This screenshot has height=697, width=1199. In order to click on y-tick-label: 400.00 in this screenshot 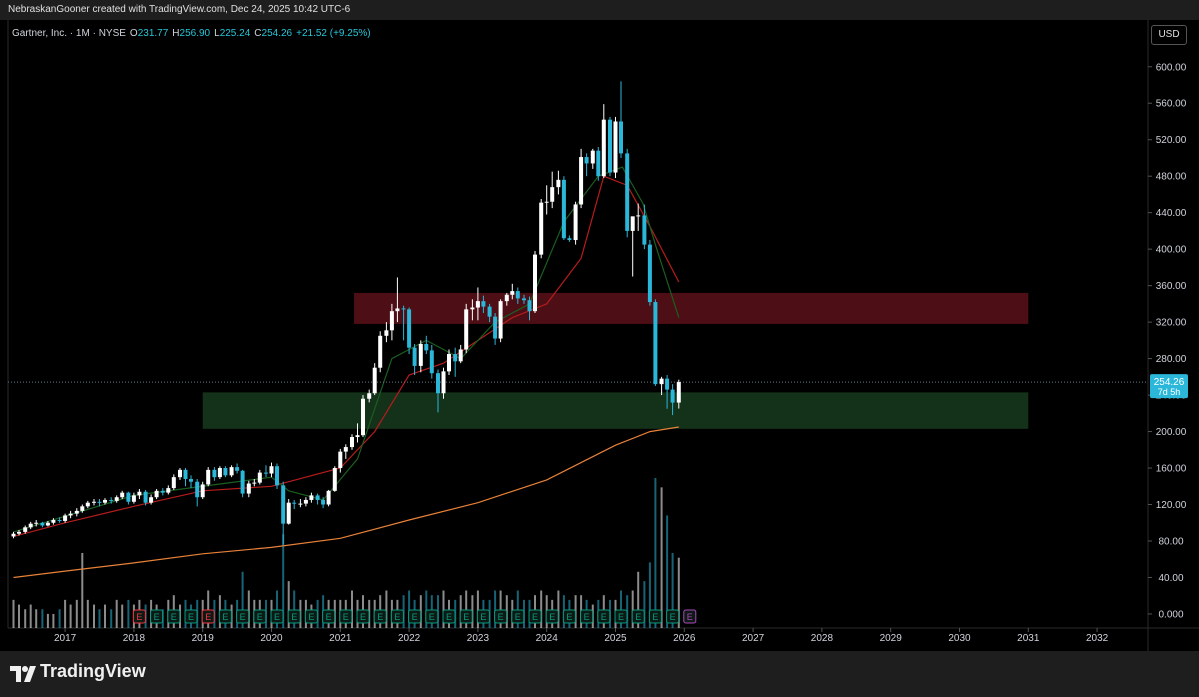, I will do `click(1171, 250)`.